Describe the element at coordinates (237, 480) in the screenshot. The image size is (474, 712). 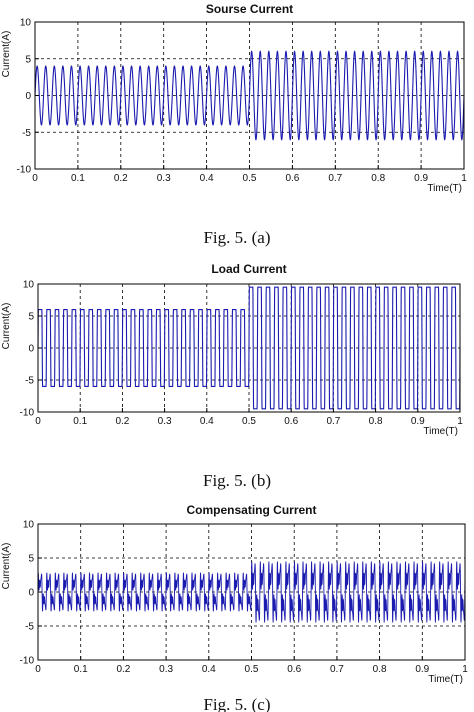
I see `figure-caption: Fig. 5. (b)` at that location.